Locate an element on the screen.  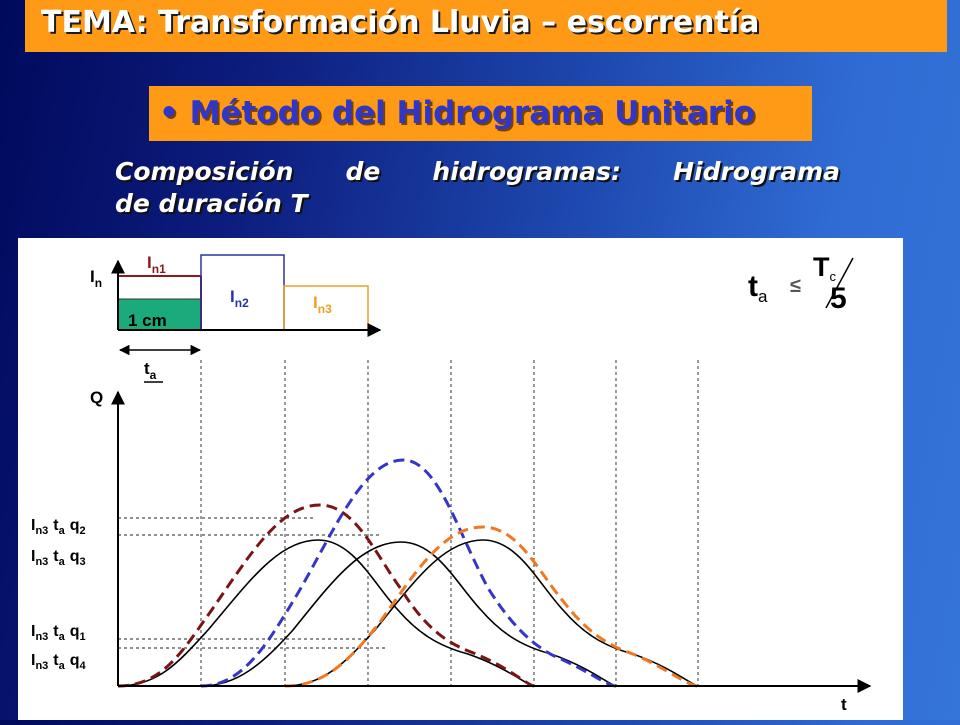
hyetograph: In In1 1 cm In2 In3 ta is located at coordinates (236, 318).